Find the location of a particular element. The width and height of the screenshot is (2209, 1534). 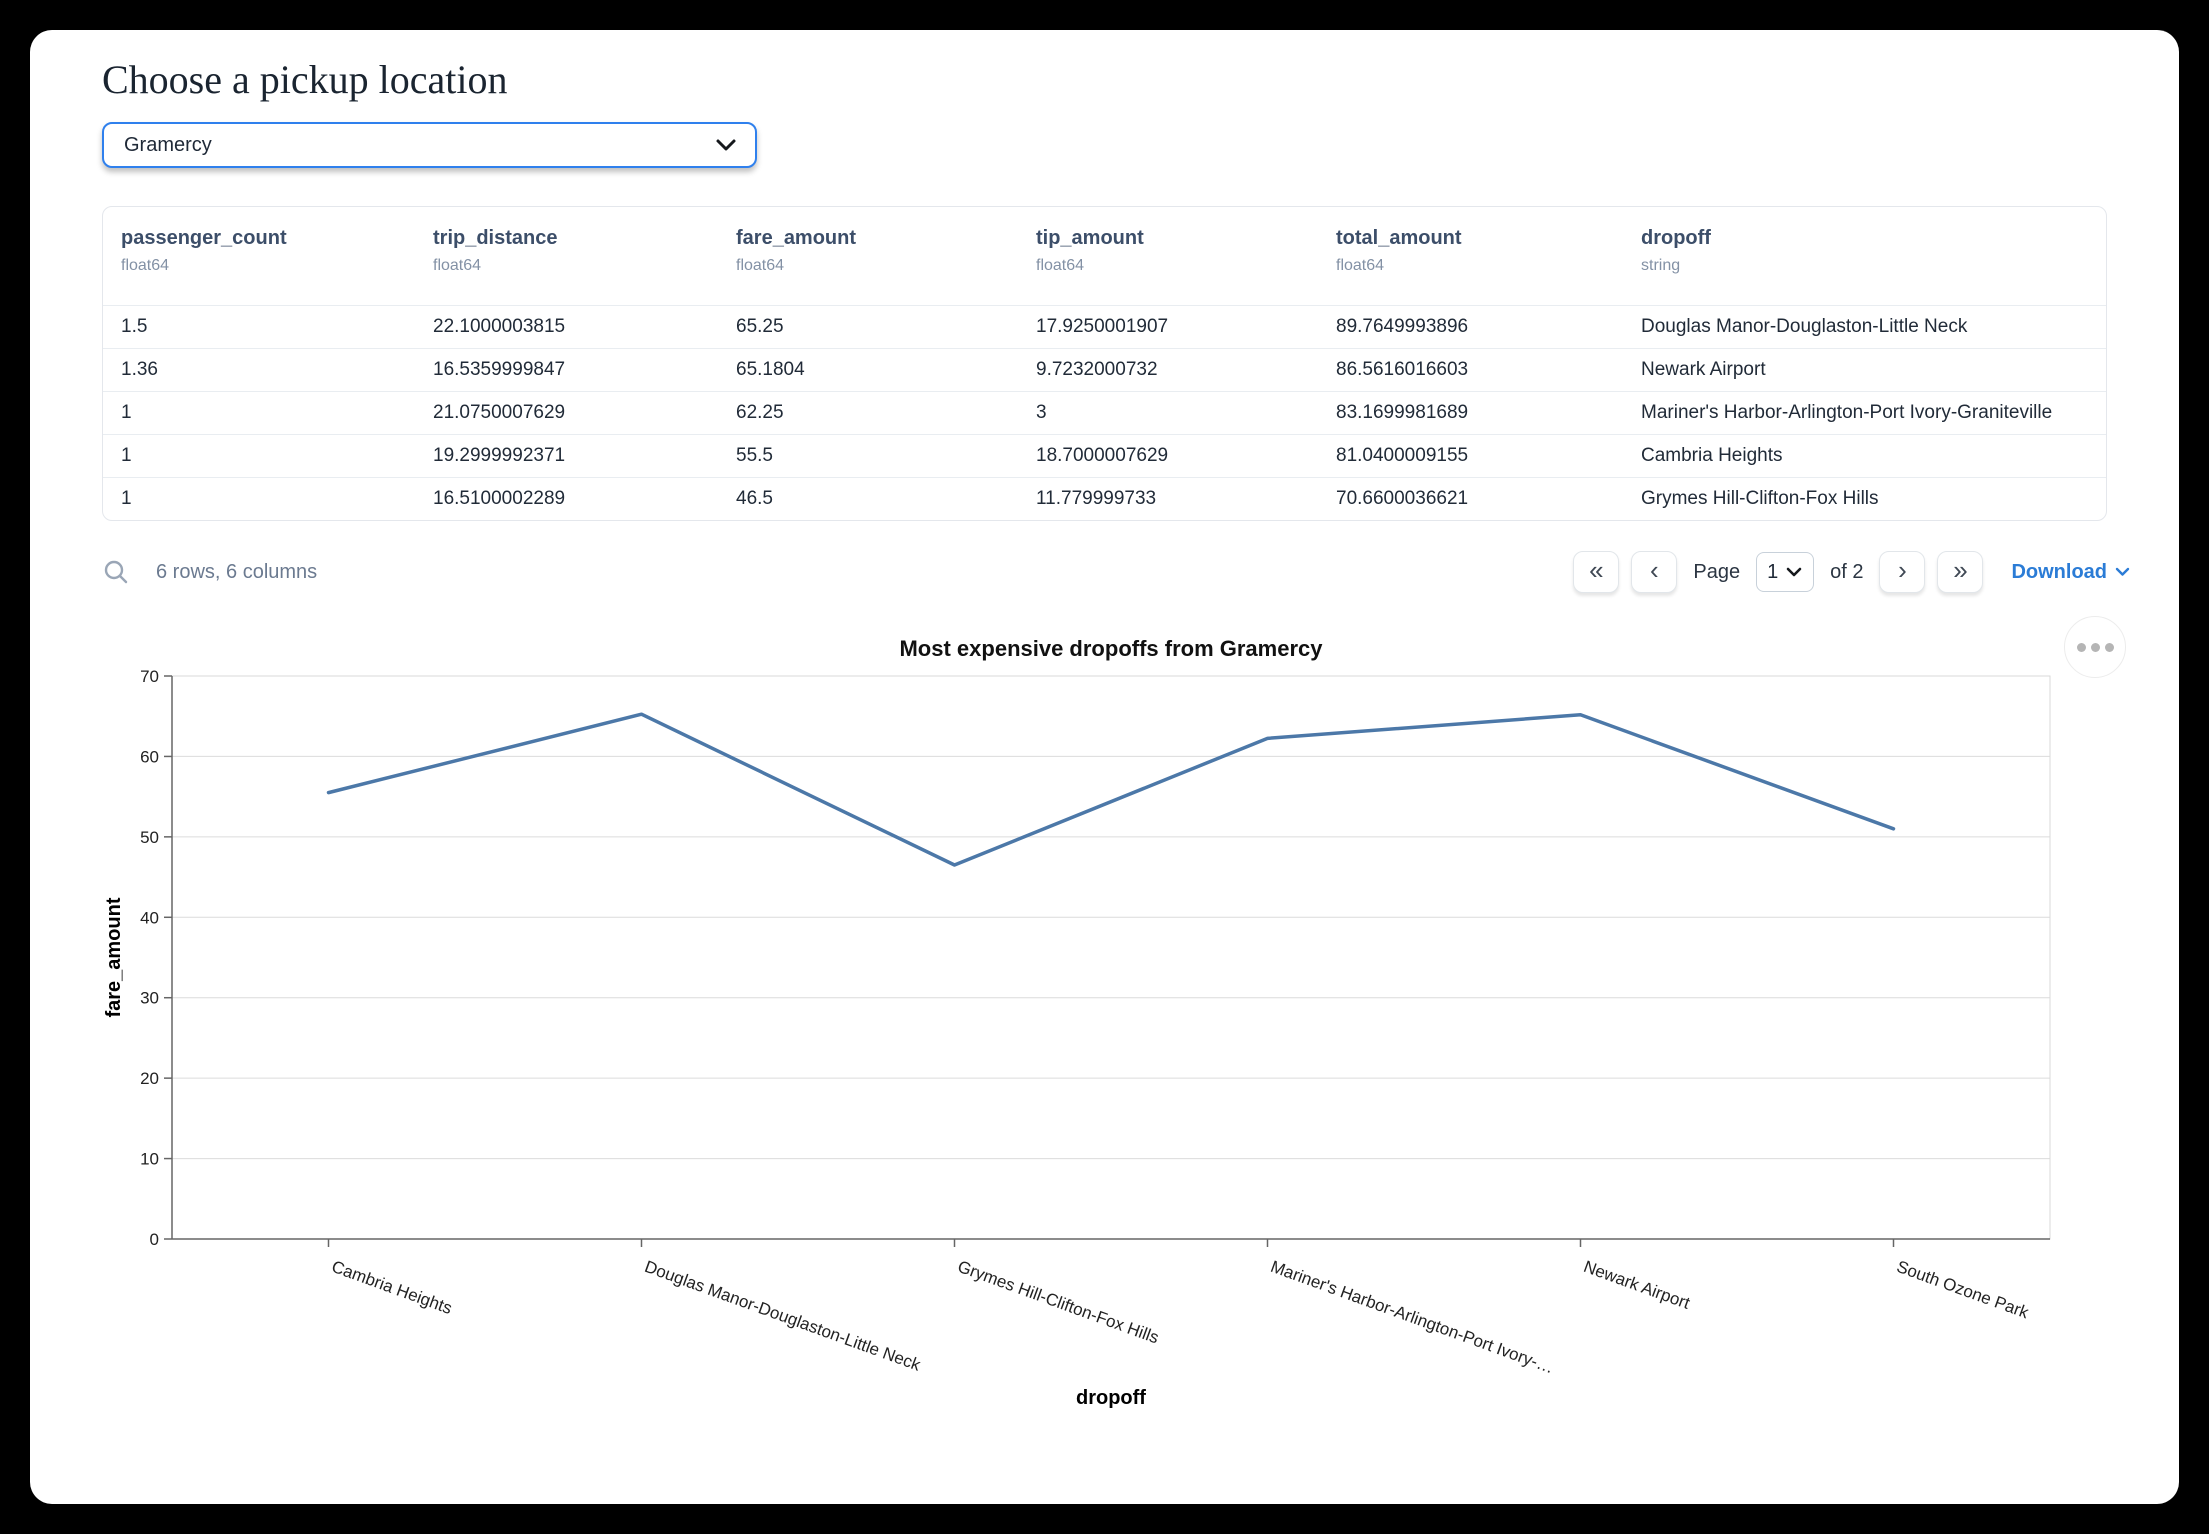

chevron-right-icon: › is located at coordinates (1902, 570).